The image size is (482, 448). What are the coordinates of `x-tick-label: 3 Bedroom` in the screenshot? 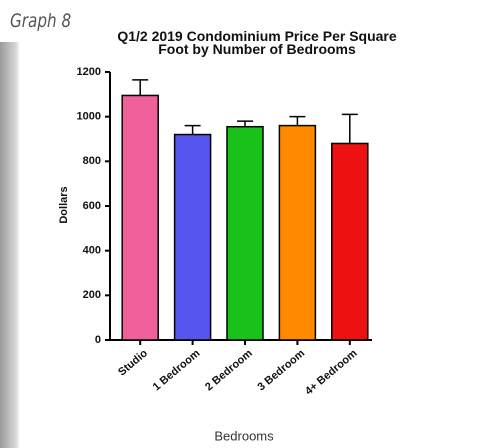 It's located at (281, 370).